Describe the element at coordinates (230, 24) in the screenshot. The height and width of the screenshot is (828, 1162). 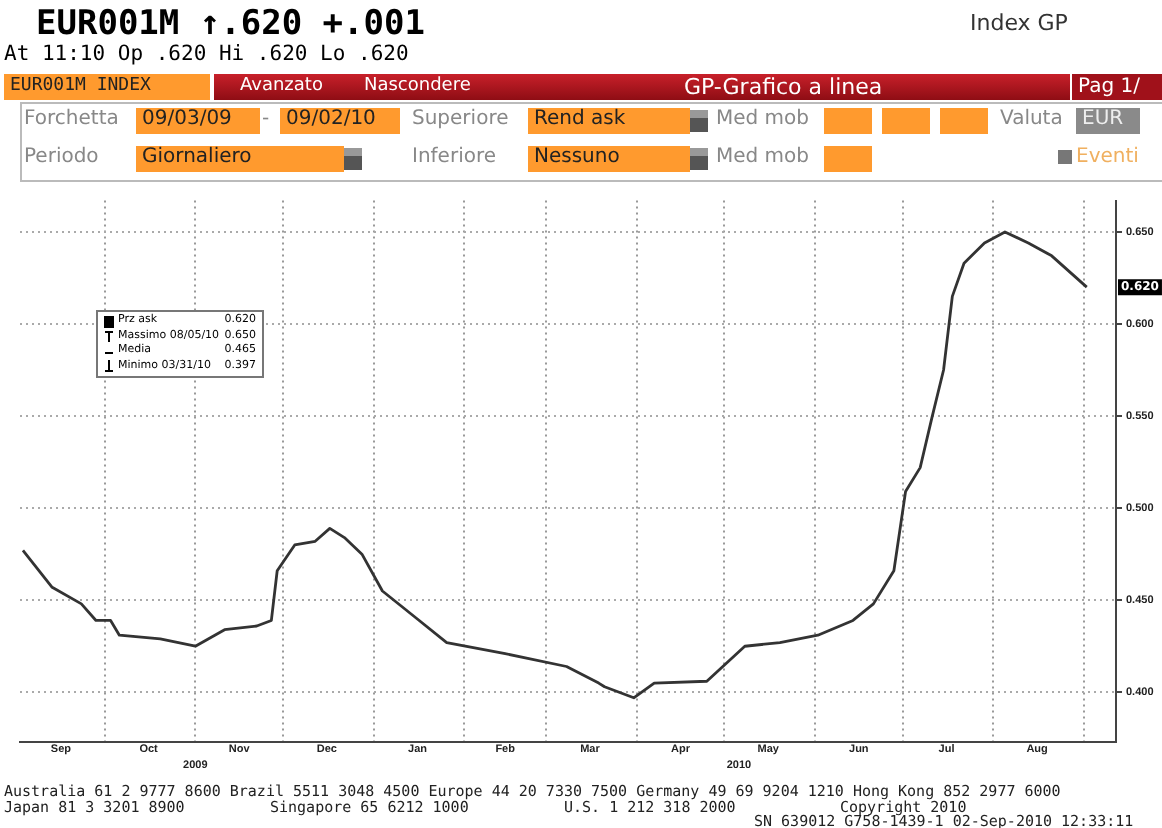
I see `chart-title: EUR001M ↑.620 +.001` at that location.